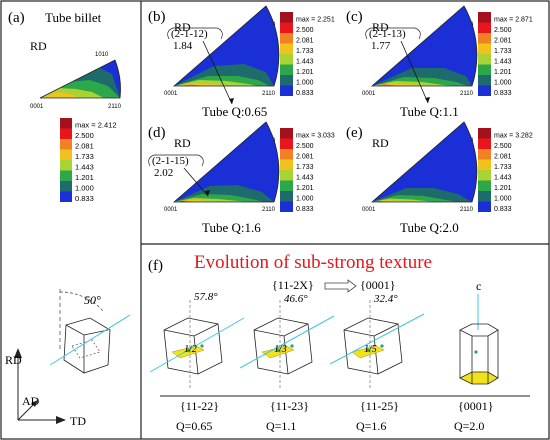 This screenshot has width=550, height=440. What do you see at coordinates (287, 363) in the screenshot?
I see `crystal-2: 1/3 46.6° {11-23} Q=1.1` at bounding box center [287, 363].